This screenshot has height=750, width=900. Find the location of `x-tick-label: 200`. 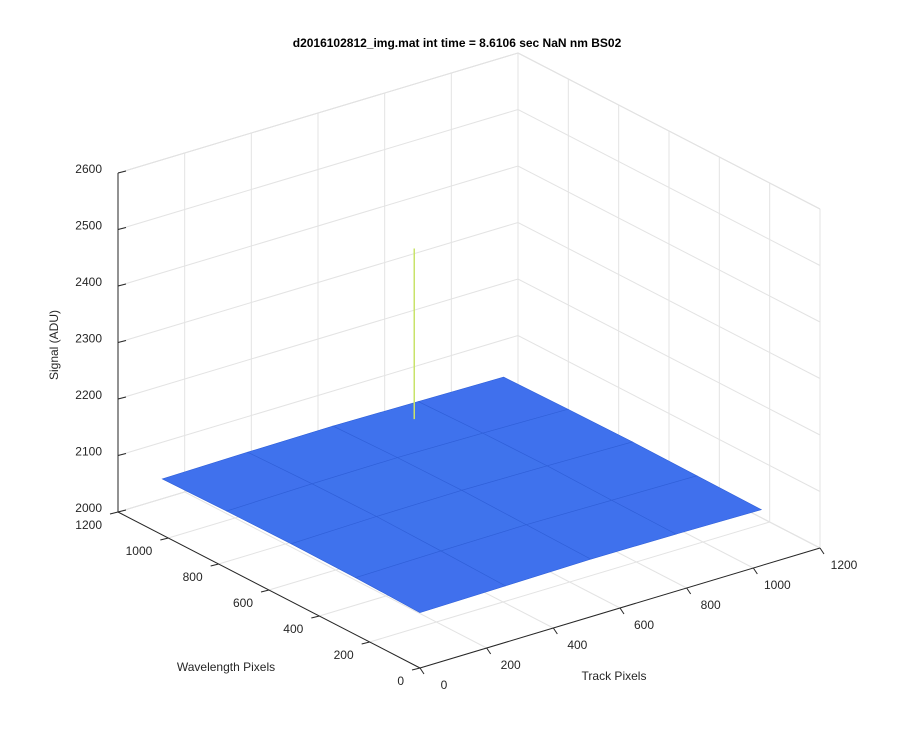

x-tick-label: 200 is located at coordinates (511, 665).